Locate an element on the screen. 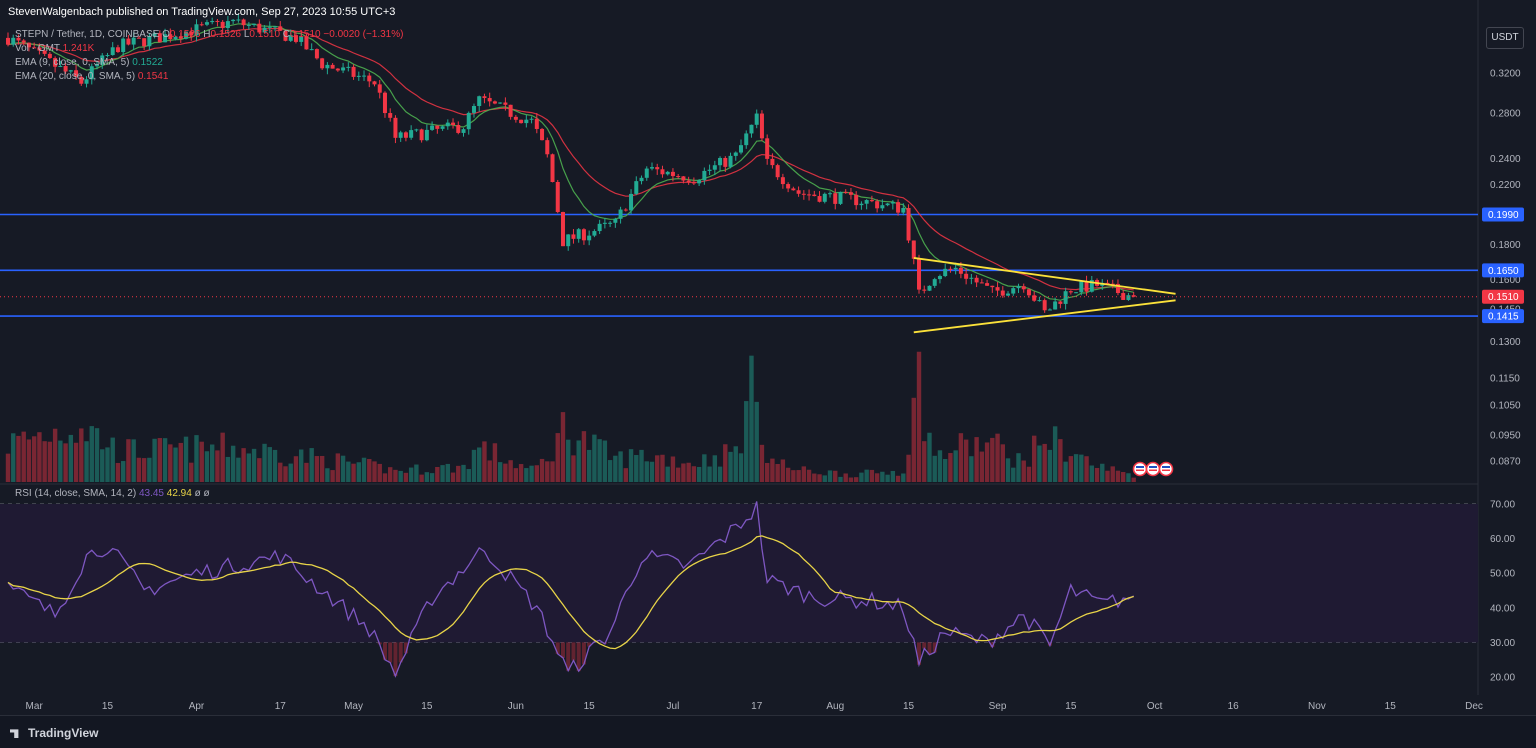 This screenshot has width=1536, height=748. ema20-legend: EMA (20, close, 0, SMA, 5) 0.1541 is located at coordinates (91, 77).